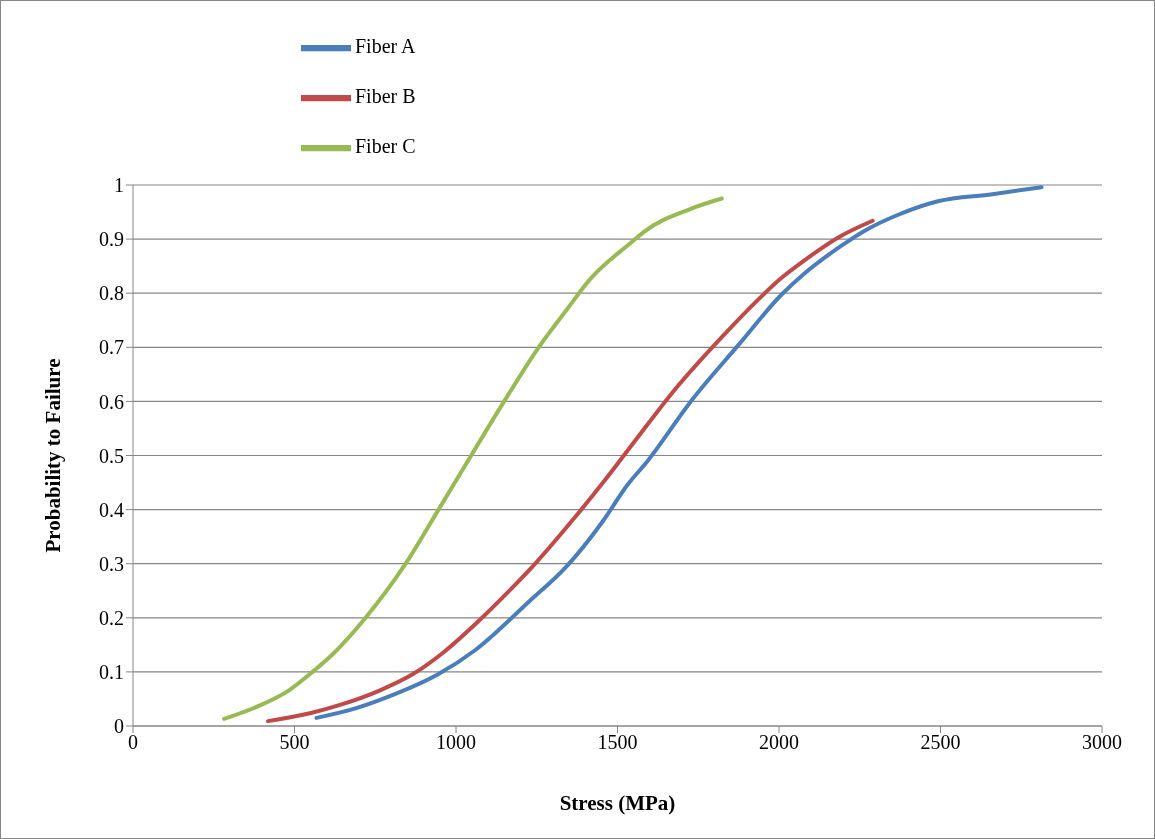 Image resolution: width=1155 pixels, height=839 pixels. I want to click on legend-label: Fiber C, so click(385, 145).